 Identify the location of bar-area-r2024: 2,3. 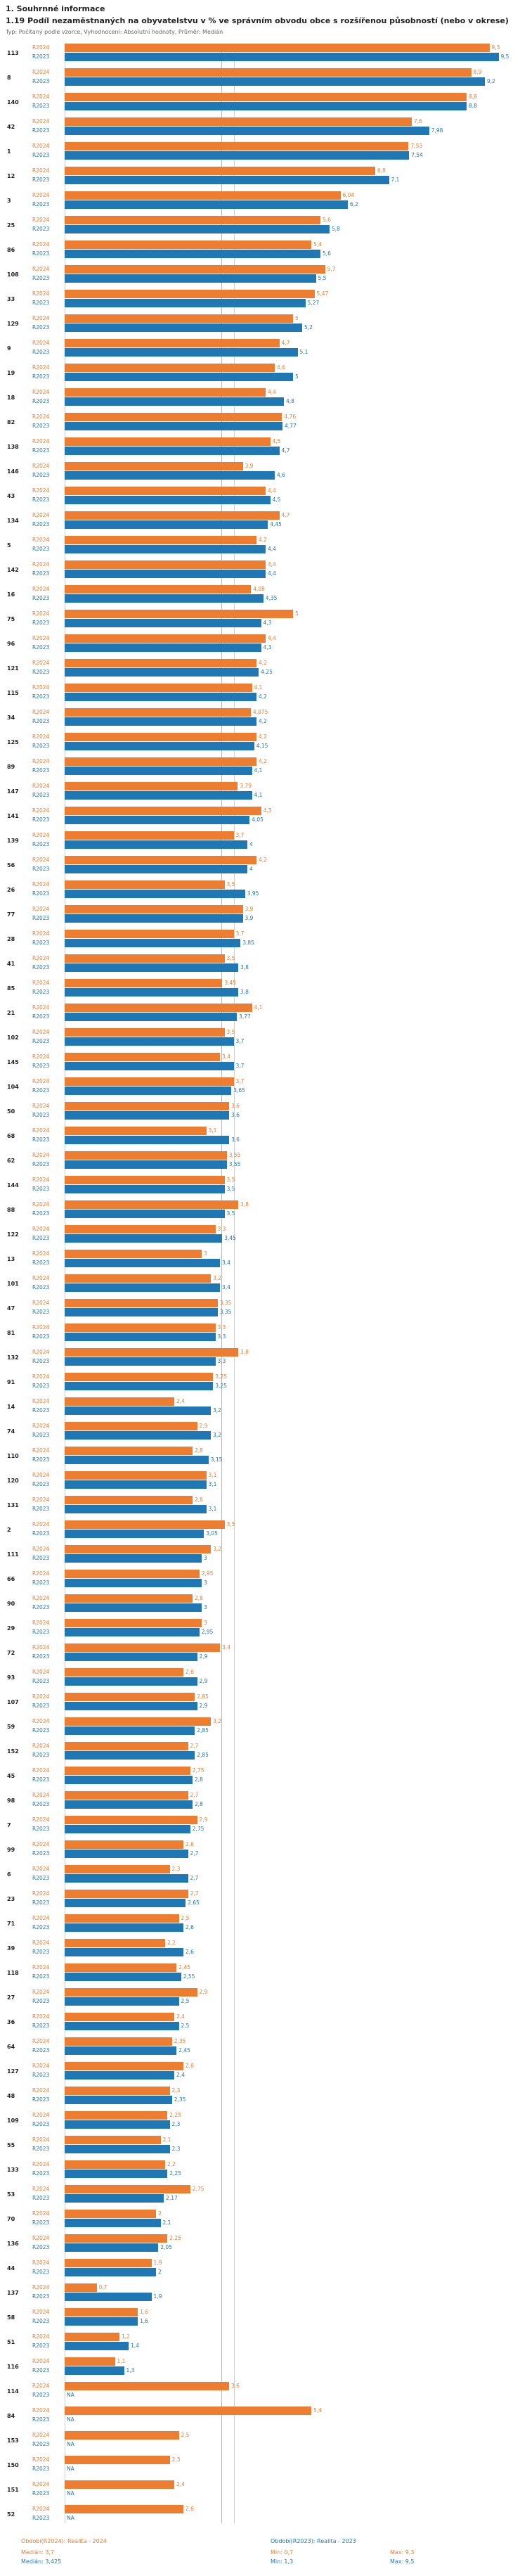
(293, 1870).